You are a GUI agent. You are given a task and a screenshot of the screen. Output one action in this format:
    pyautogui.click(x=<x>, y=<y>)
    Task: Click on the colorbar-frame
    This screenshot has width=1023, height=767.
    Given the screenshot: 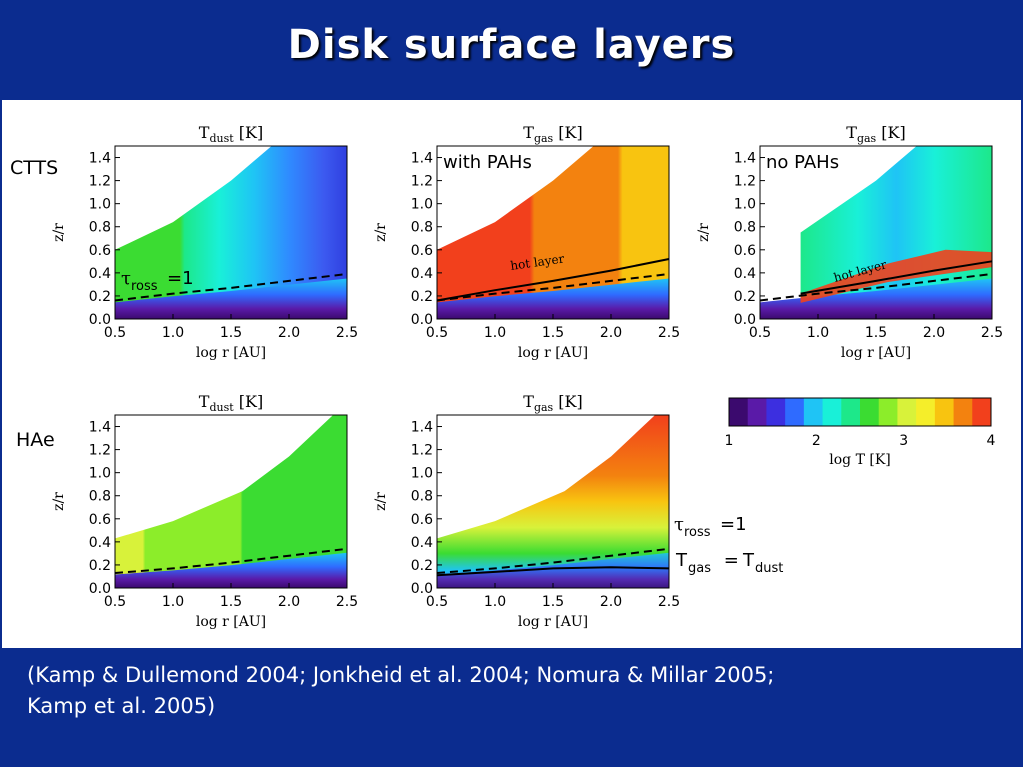 What is the action you would take?
    pyautogui.click(x=860, y=412)
    